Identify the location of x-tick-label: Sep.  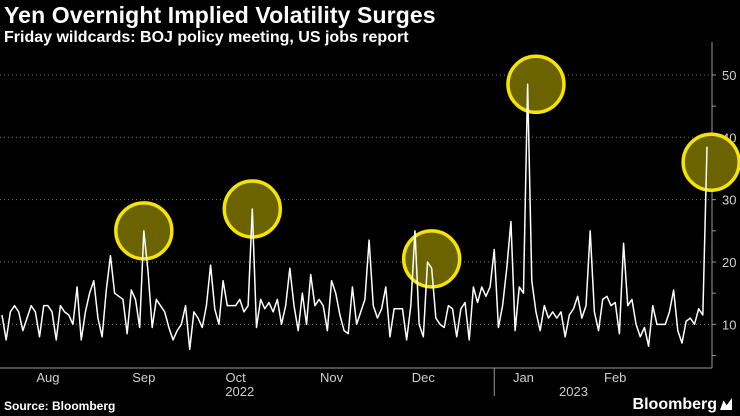
(143, 377).